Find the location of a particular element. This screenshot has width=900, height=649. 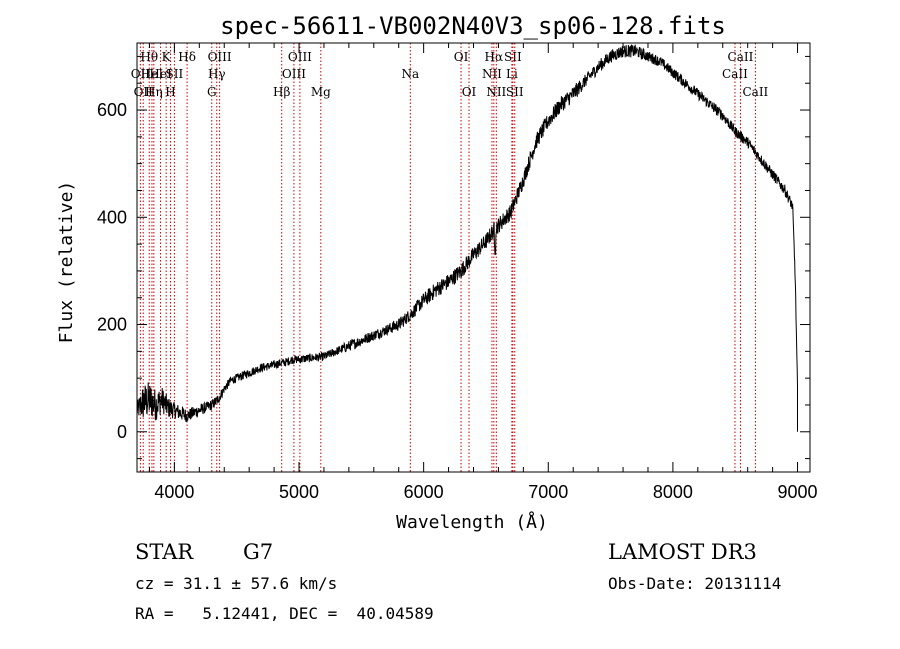

obs-date: Obs-Date: 20131114 is located at coordinates (695, 583).